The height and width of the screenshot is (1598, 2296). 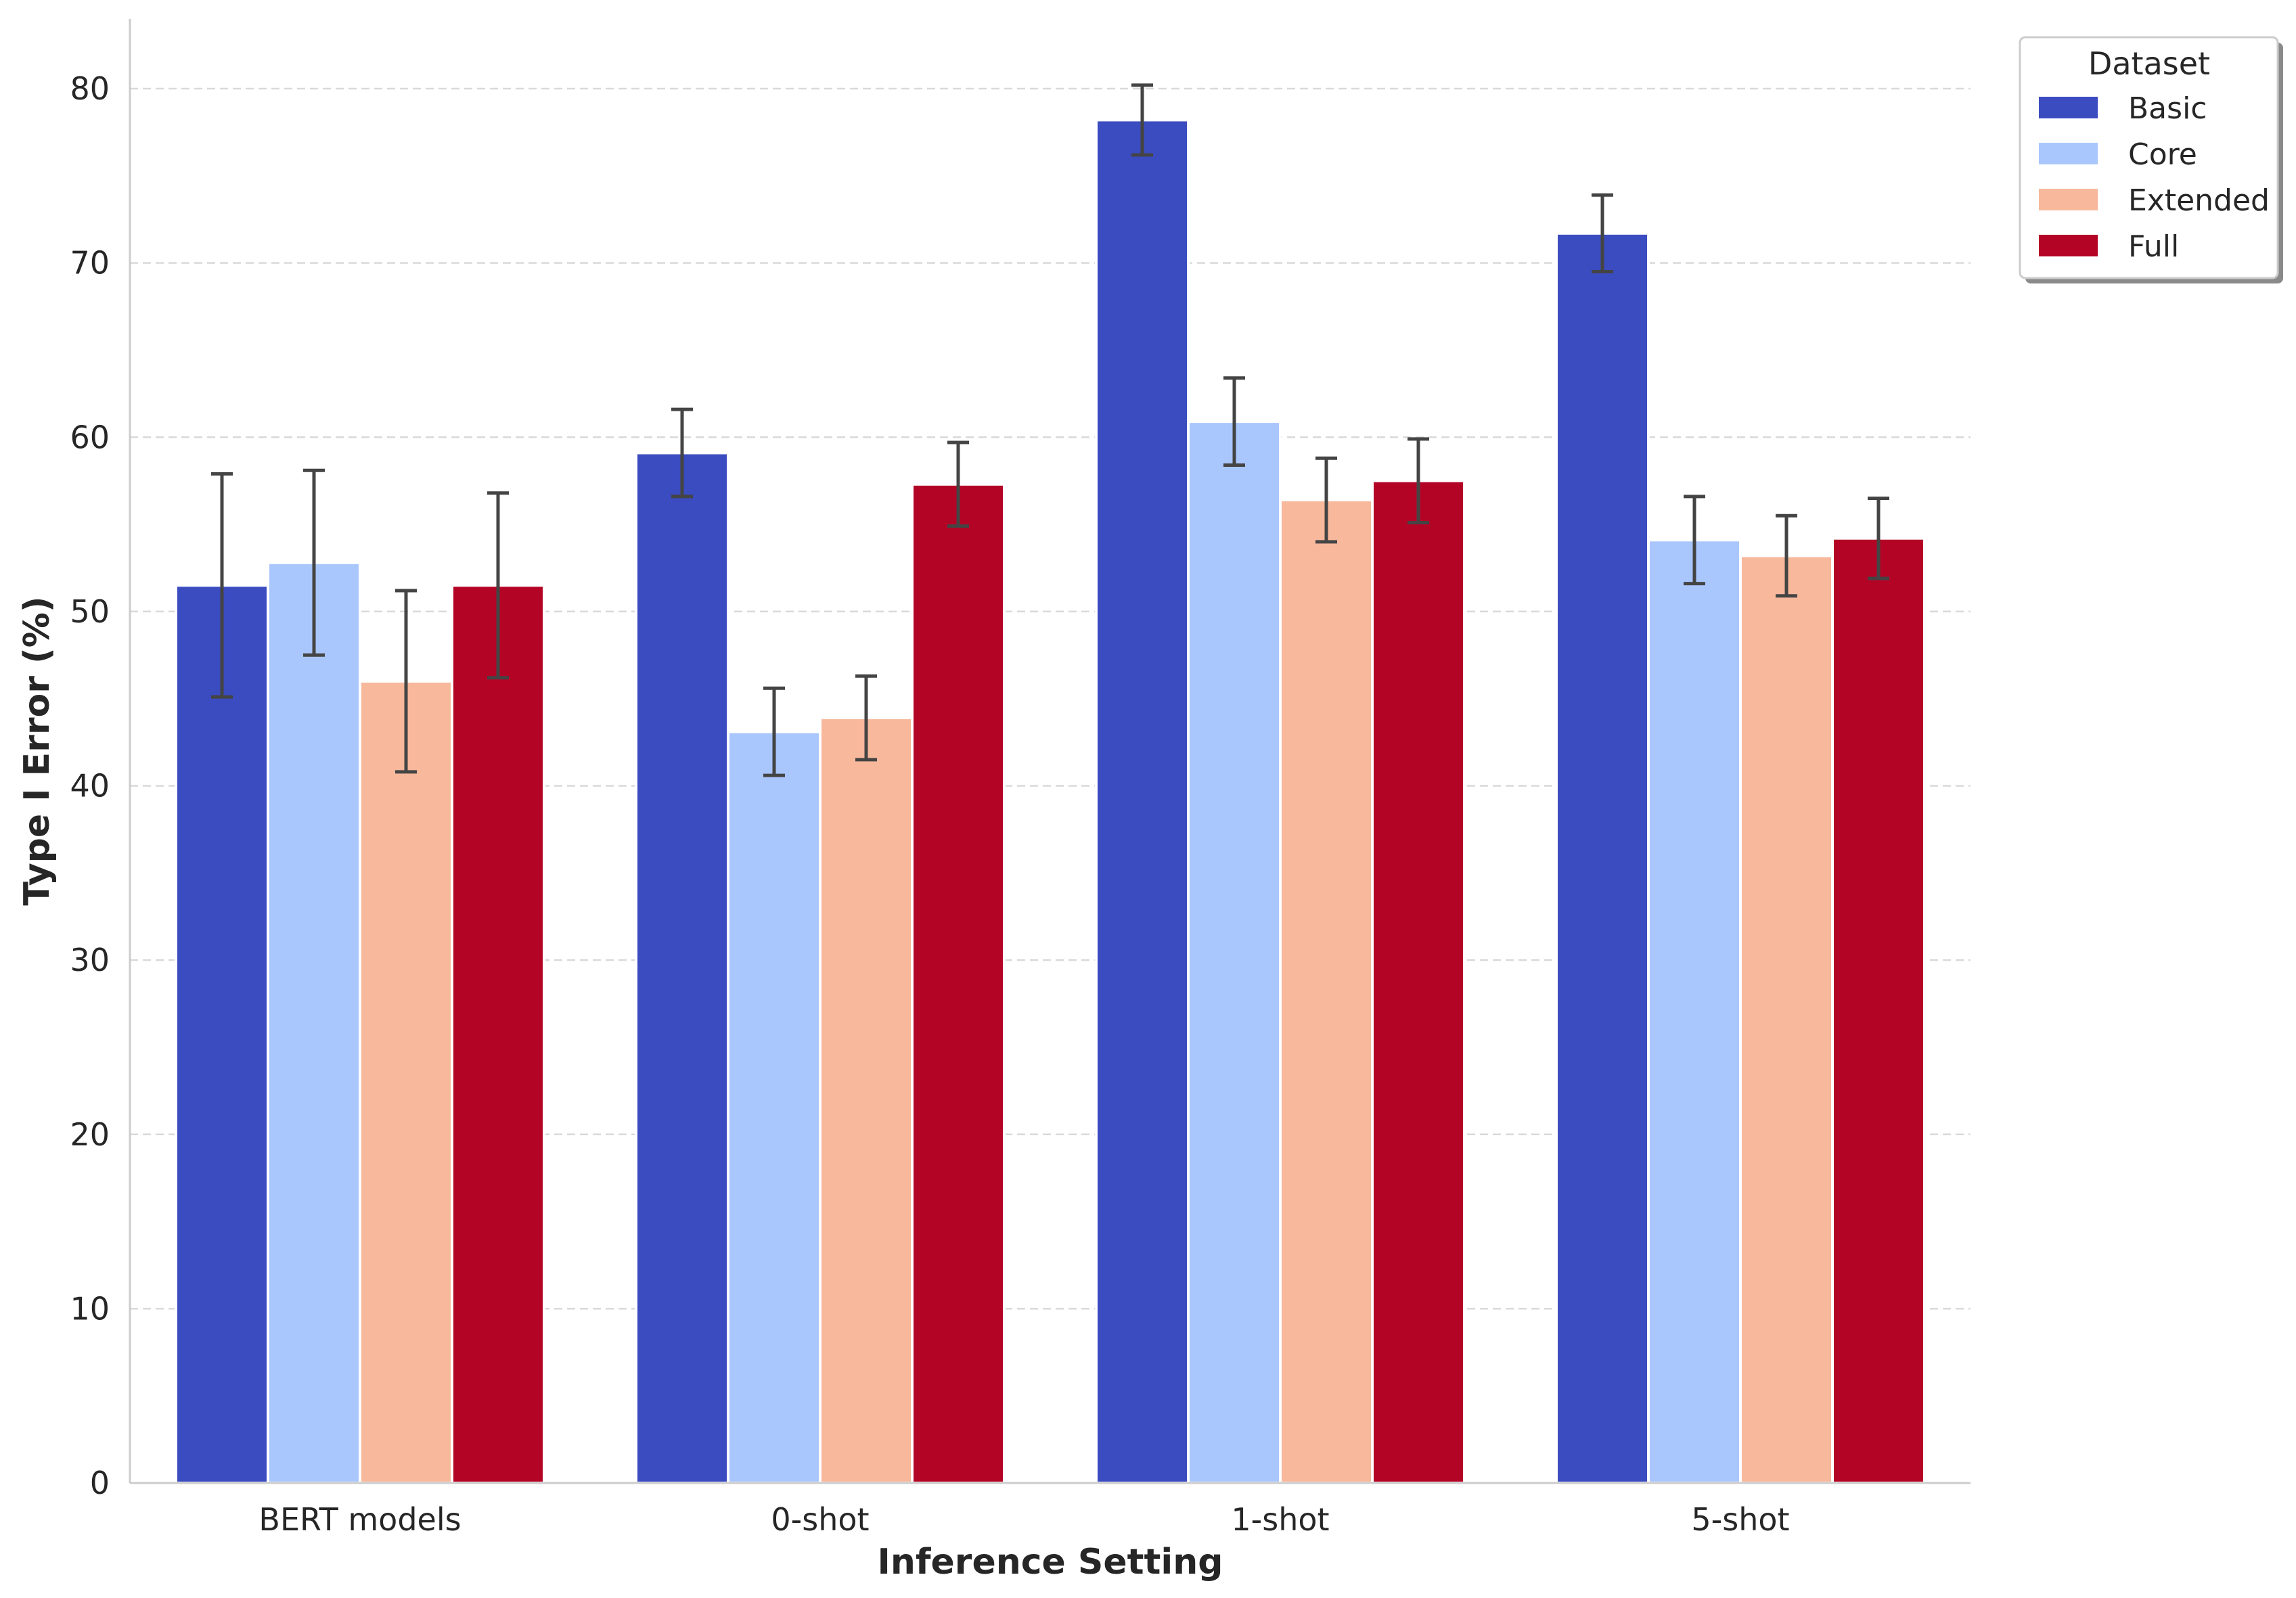 I want to click on x-tick-labels: BERT models 0-shot 1-shot 5-shot, so click(x=1023, y=1519).